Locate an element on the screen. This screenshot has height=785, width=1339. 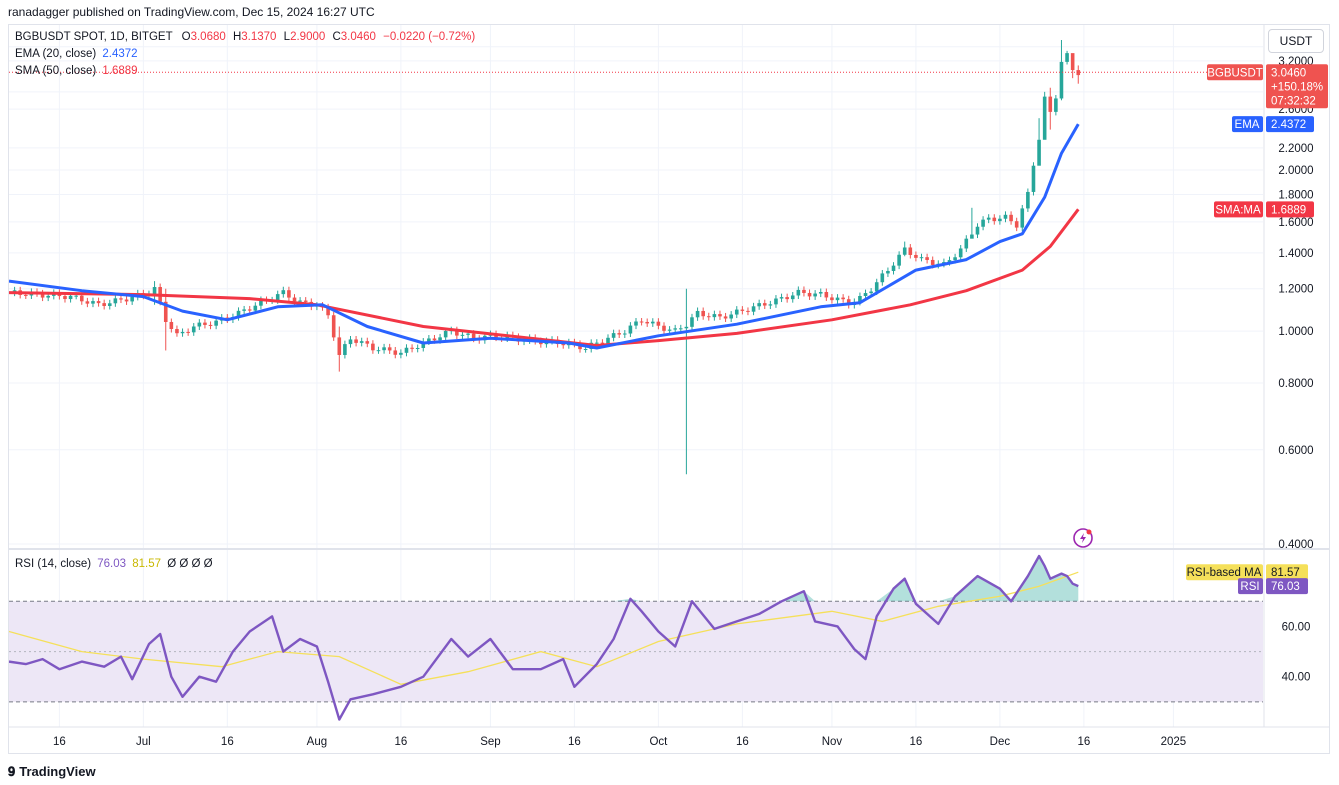
rsi-value-tag is located at coordinates (1287, 586).